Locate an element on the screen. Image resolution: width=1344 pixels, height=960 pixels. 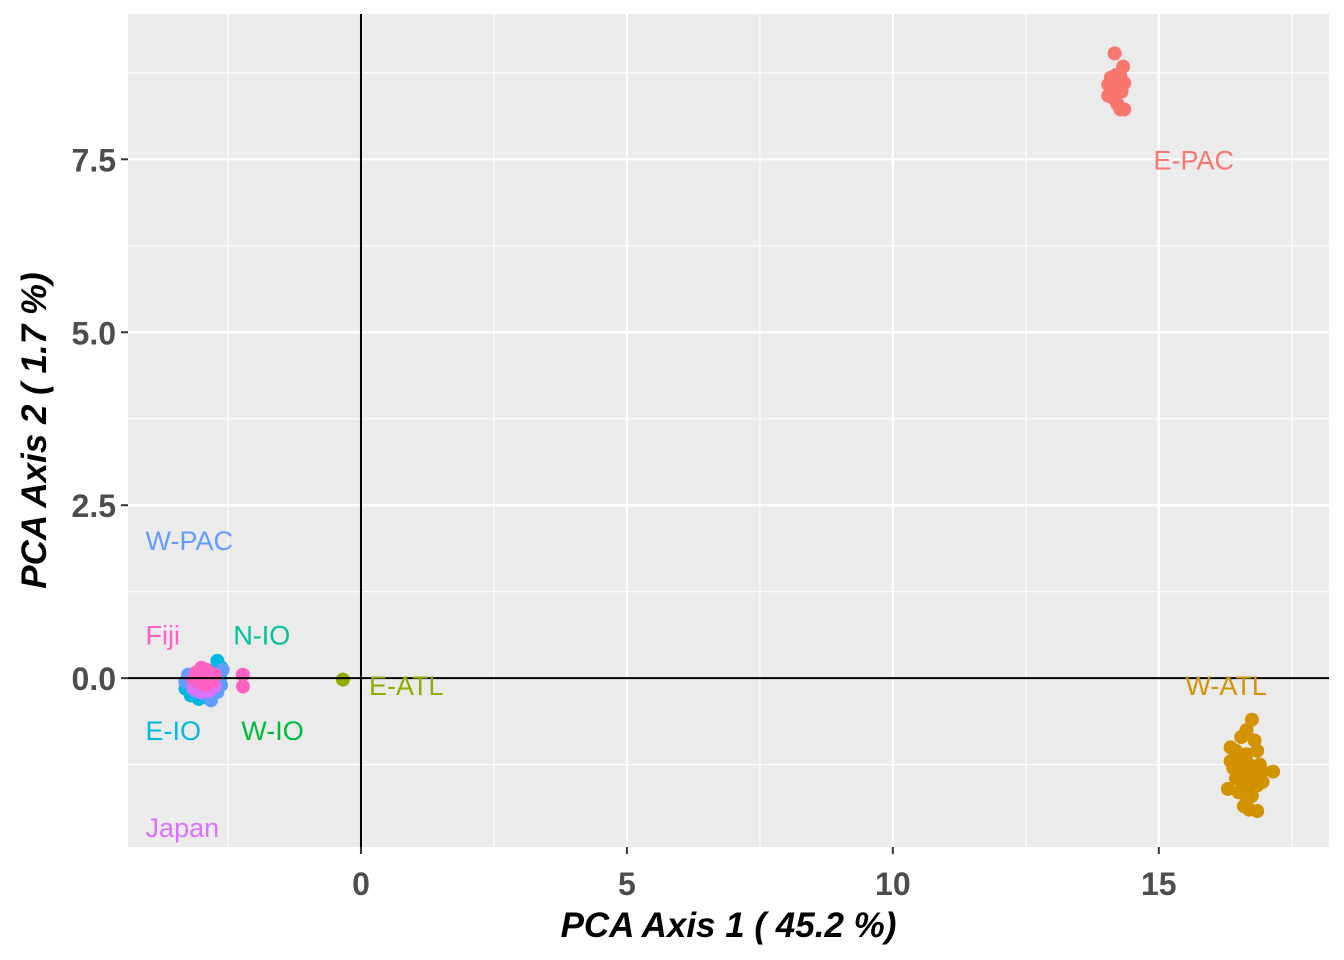
y-tick-label: 2.5 is located at coordinates (94, 506).